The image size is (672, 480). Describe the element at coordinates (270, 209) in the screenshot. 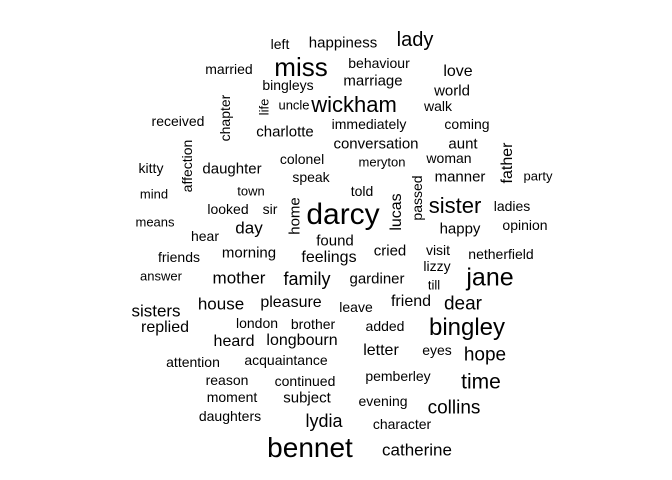

I see `word-sir: sir` at that location.